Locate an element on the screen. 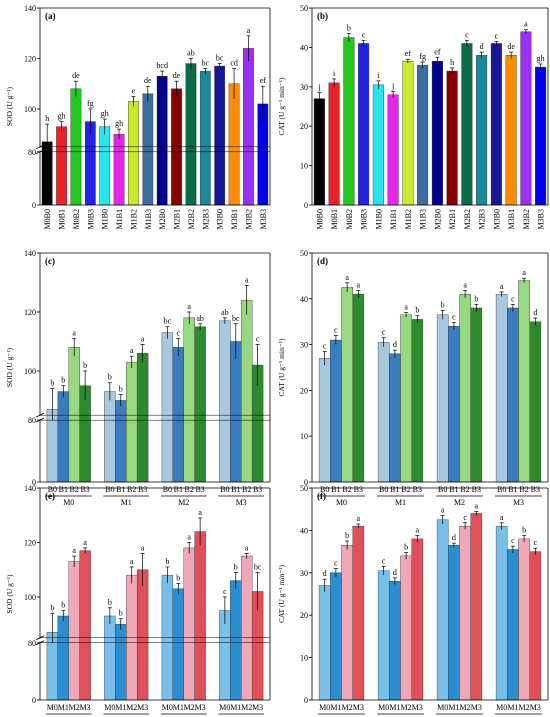  significance-letter: j is located at coordinates (318, 87).